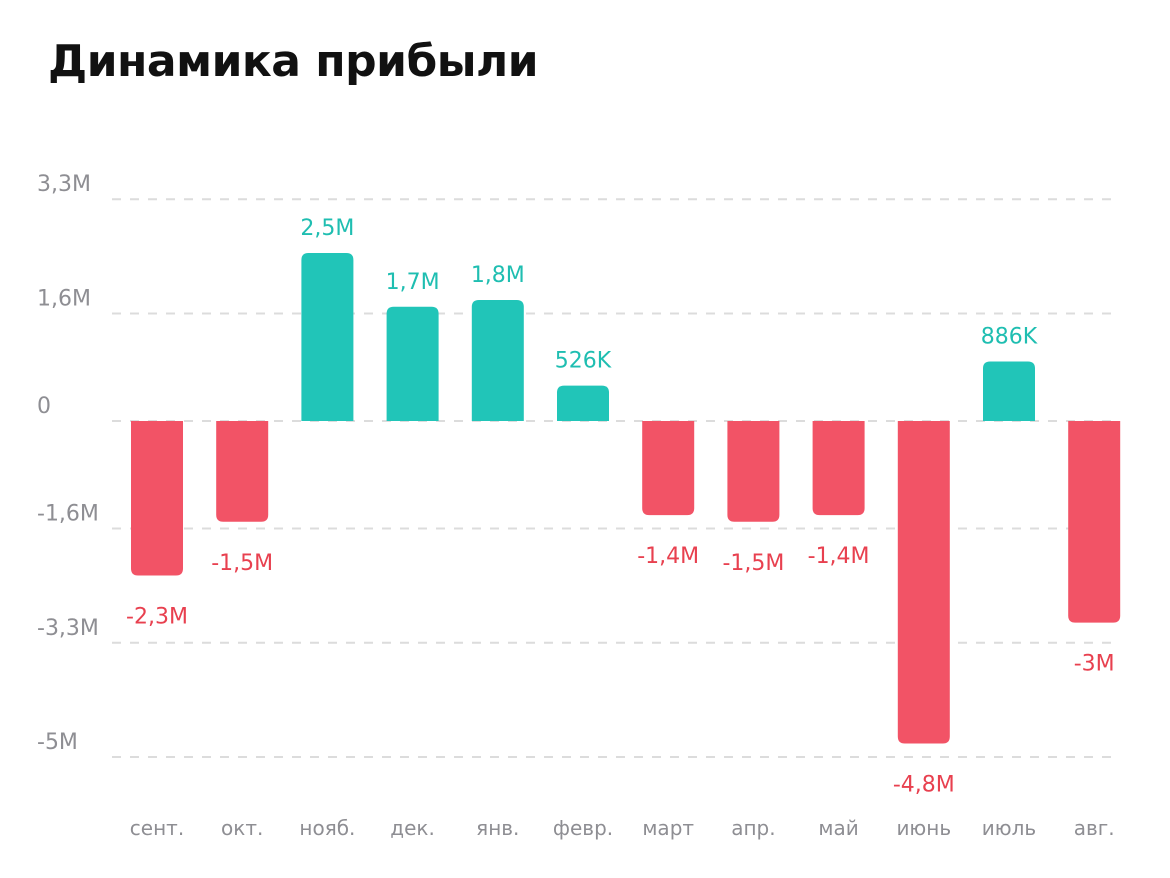 The height and width of the screenshot is (878, 1170). Describe the element at coordinates (583, 361) in the screenshot. I see `data-label: 526K` at that location.